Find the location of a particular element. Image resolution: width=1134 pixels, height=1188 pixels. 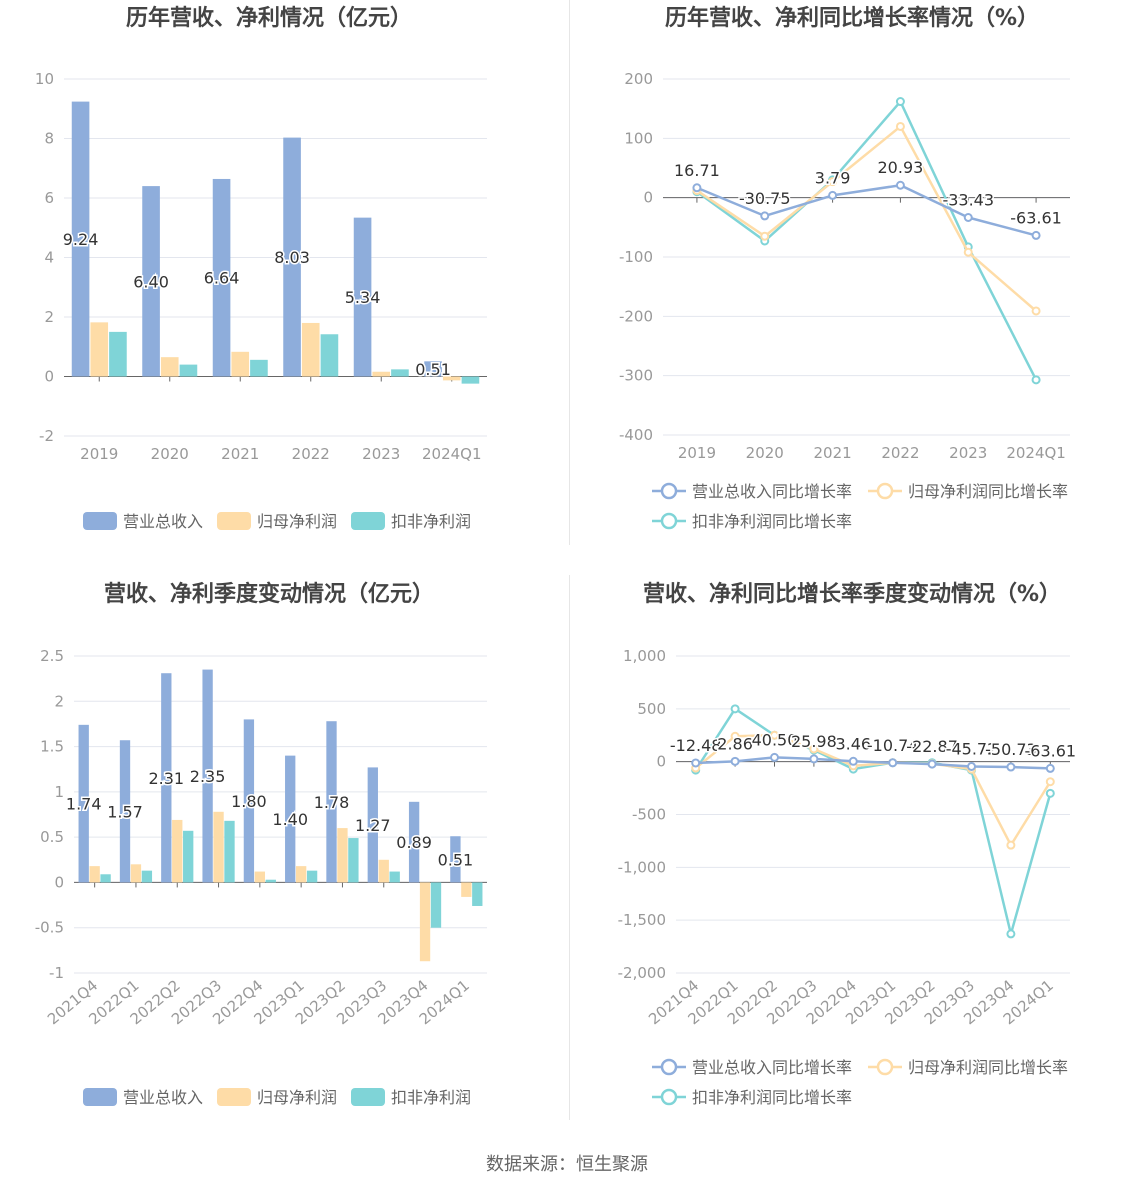

bar-2-2021 is located at coordinates (240, 364).